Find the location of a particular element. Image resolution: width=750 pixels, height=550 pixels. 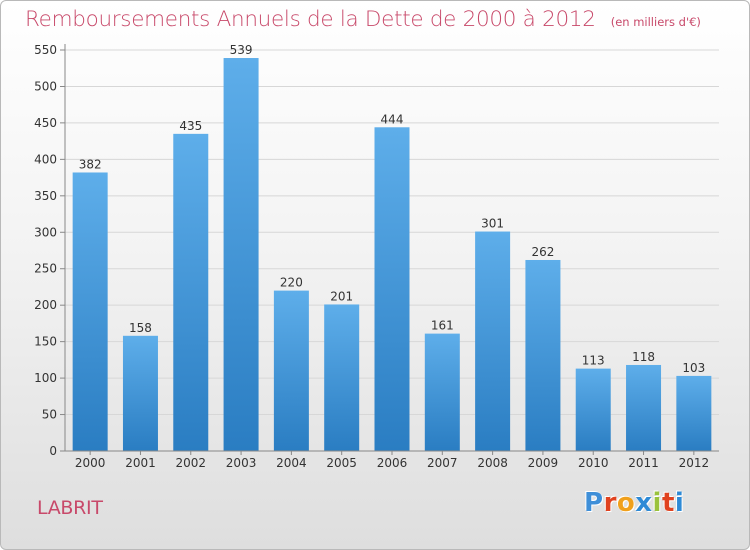

y-tick-label: 450 is located at coordinates (45, 123).